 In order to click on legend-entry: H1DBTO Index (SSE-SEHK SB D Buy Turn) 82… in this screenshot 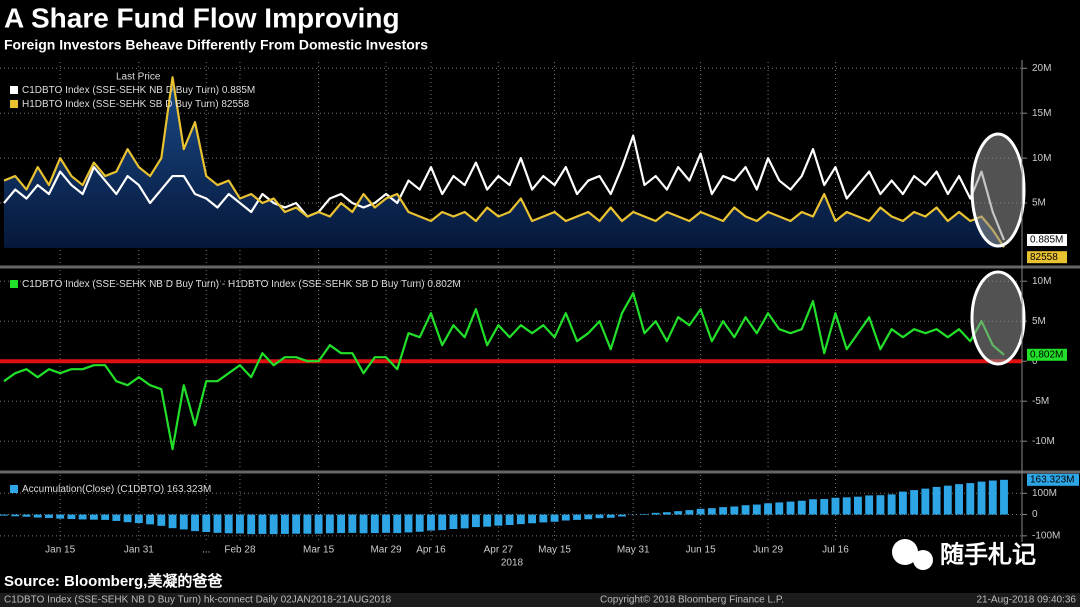, I will do `click(136, 104)`.